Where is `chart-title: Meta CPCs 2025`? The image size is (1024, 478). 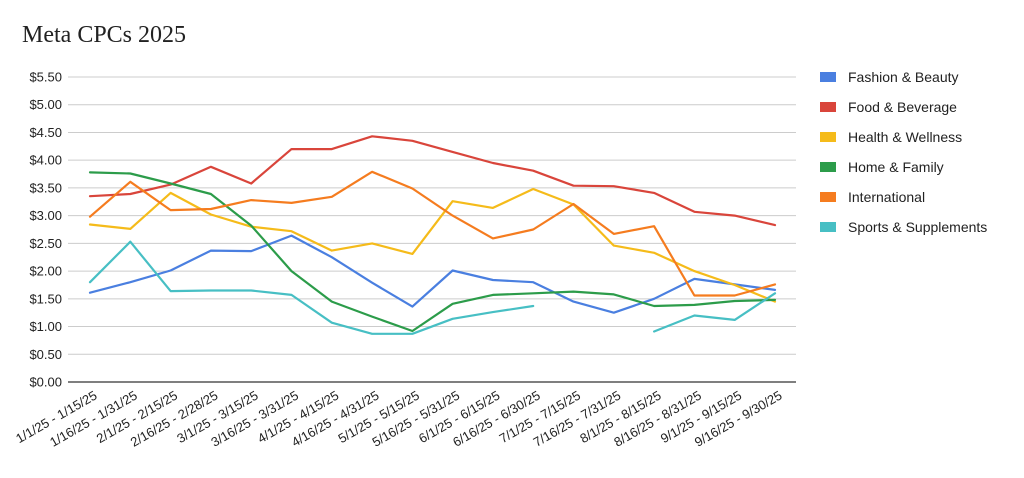 chart-title: Meta CPCs 2025 is located at coordinates (104, 35).